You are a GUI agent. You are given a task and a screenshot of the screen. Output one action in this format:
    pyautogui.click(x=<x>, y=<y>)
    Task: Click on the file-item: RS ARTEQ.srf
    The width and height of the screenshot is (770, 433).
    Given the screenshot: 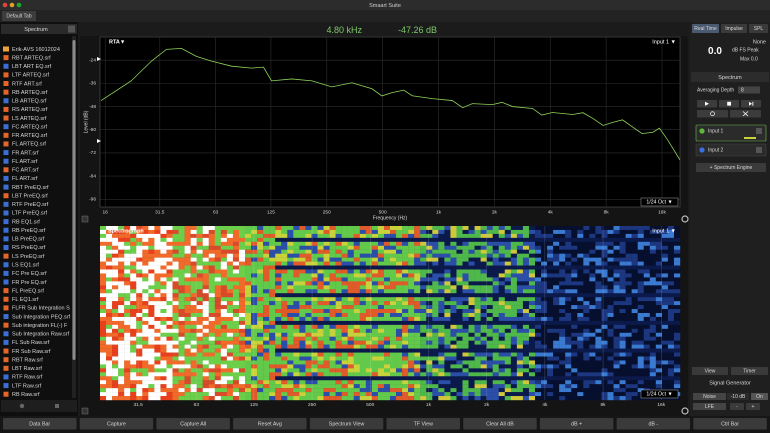 What is the action you would take?
    pyautogui.click(x=30, y=110)
    